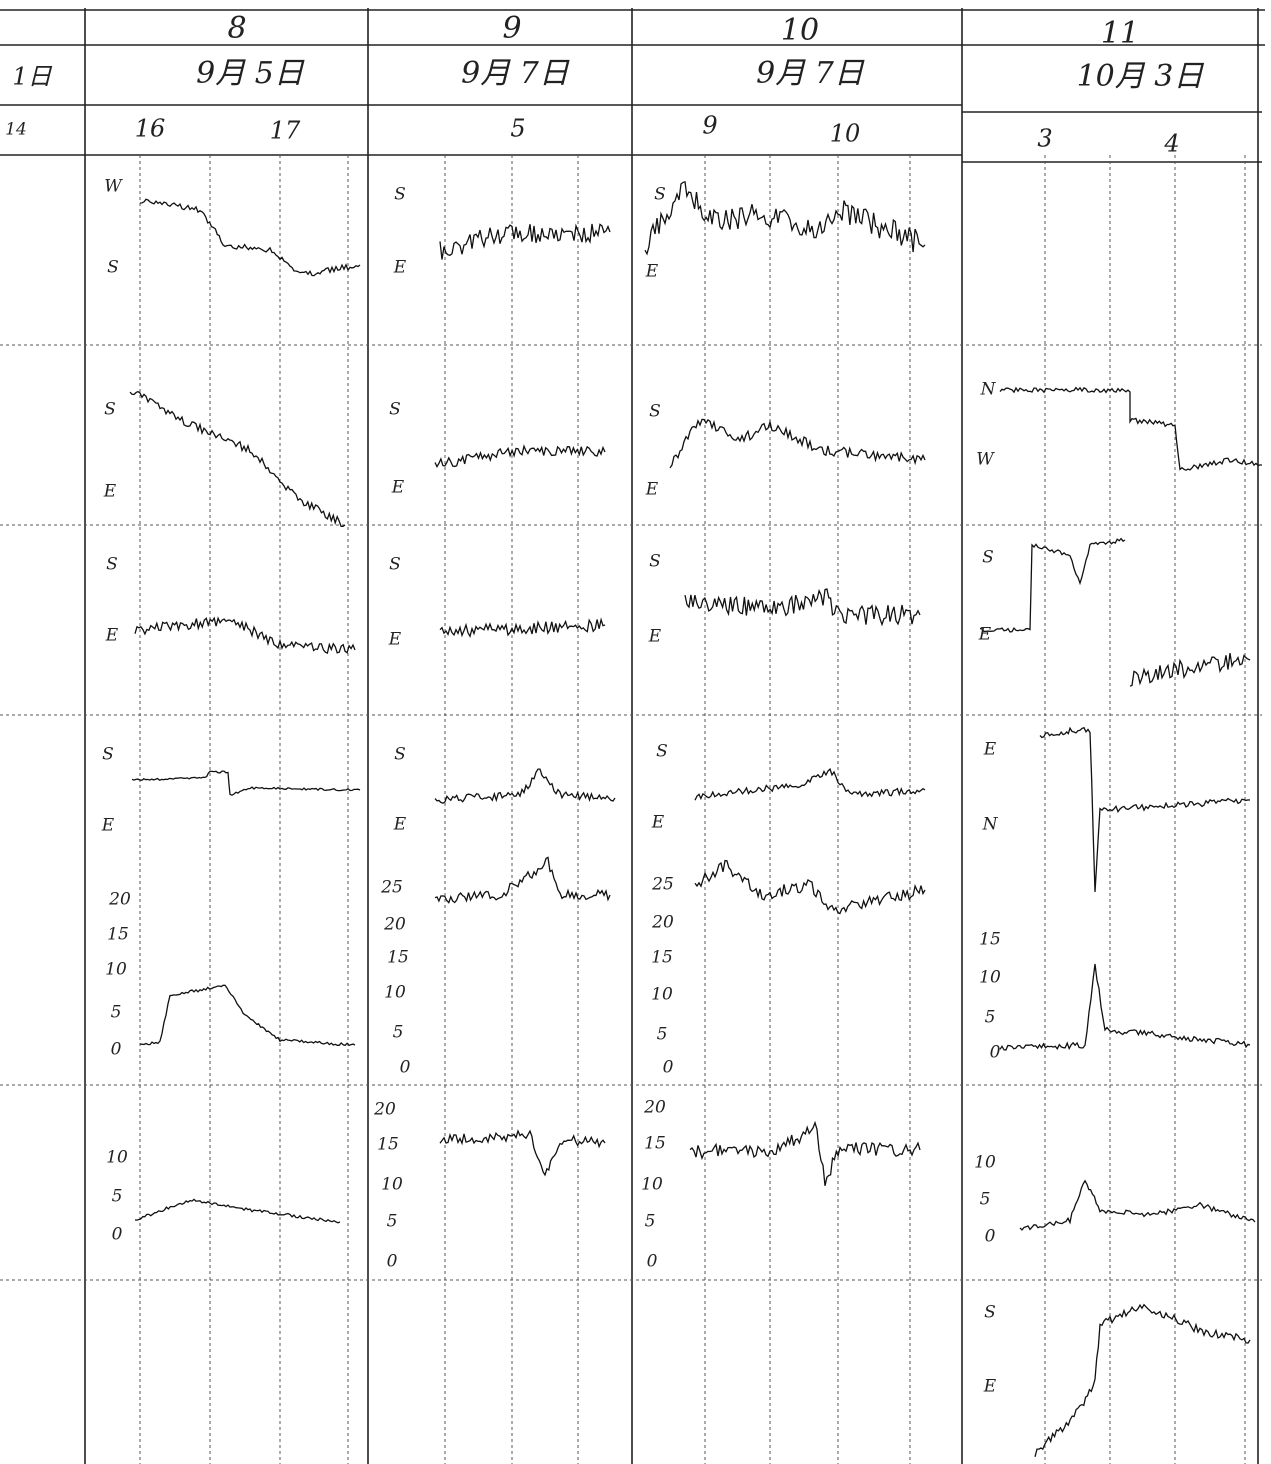 Image resolution: width=1271 pixels, height=1464 pixels. I want to click on hour-label: 3, so click(1044, 139).